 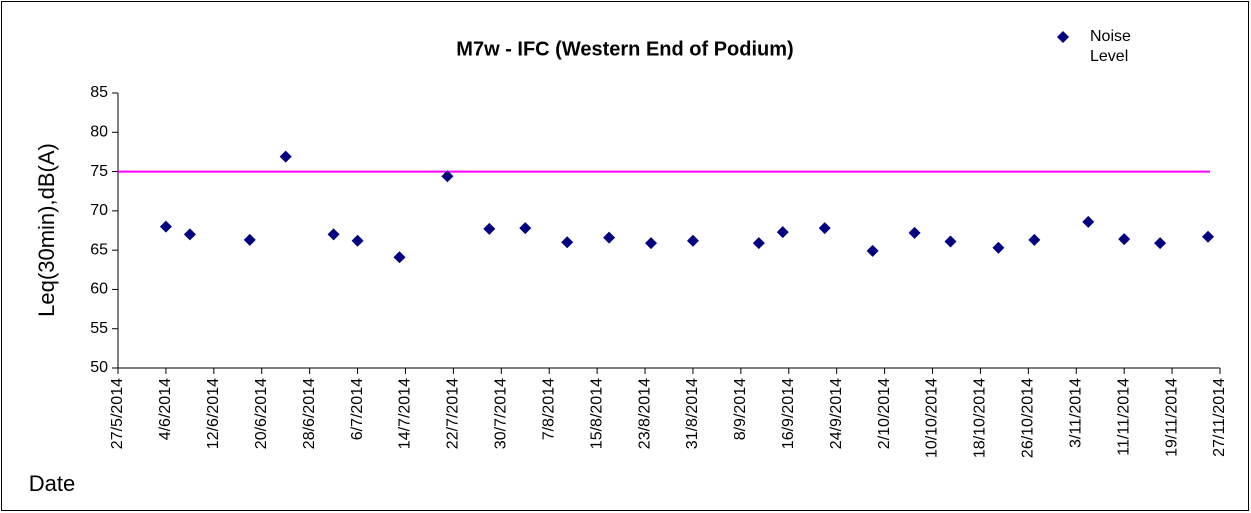 I want to click on y-tick-label: 85, so click(x=99, y=92).